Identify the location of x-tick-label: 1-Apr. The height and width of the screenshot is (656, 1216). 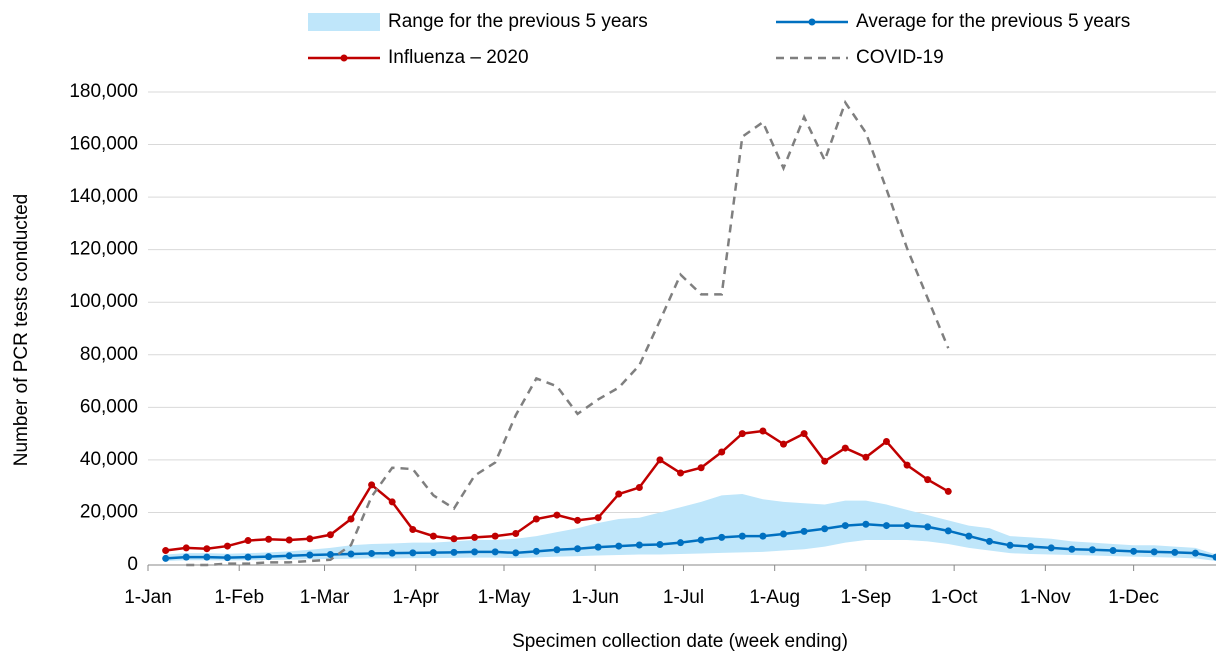
(416, 597).